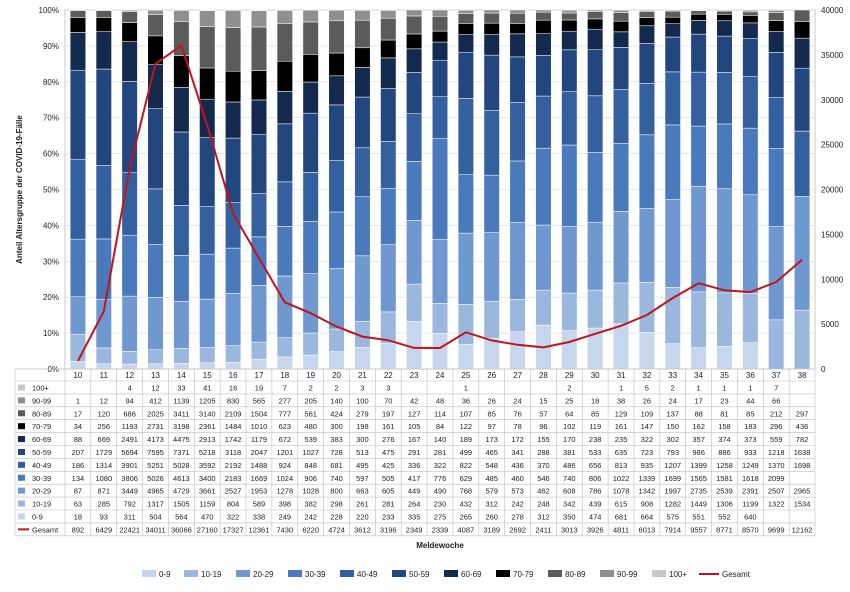 Image resolution: width=850 pixels, height=592 pixels. Describe the element at coordinates (310, 504) in the screenshot. I see `table-cell: 382` at that location.